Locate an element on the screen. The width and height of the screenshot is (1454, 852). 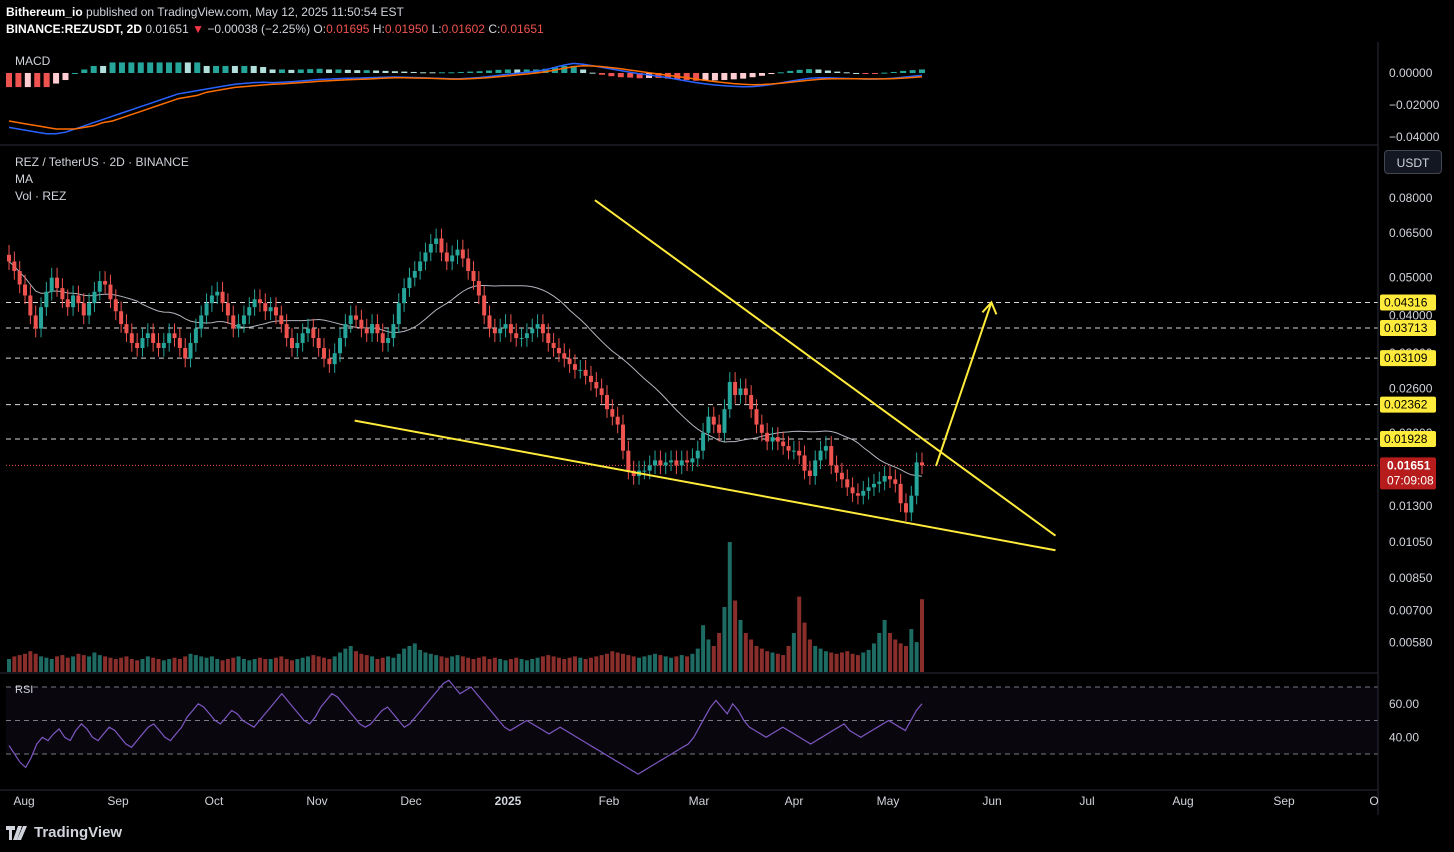
macd-label: MACD is located at coordinates (33, 61).